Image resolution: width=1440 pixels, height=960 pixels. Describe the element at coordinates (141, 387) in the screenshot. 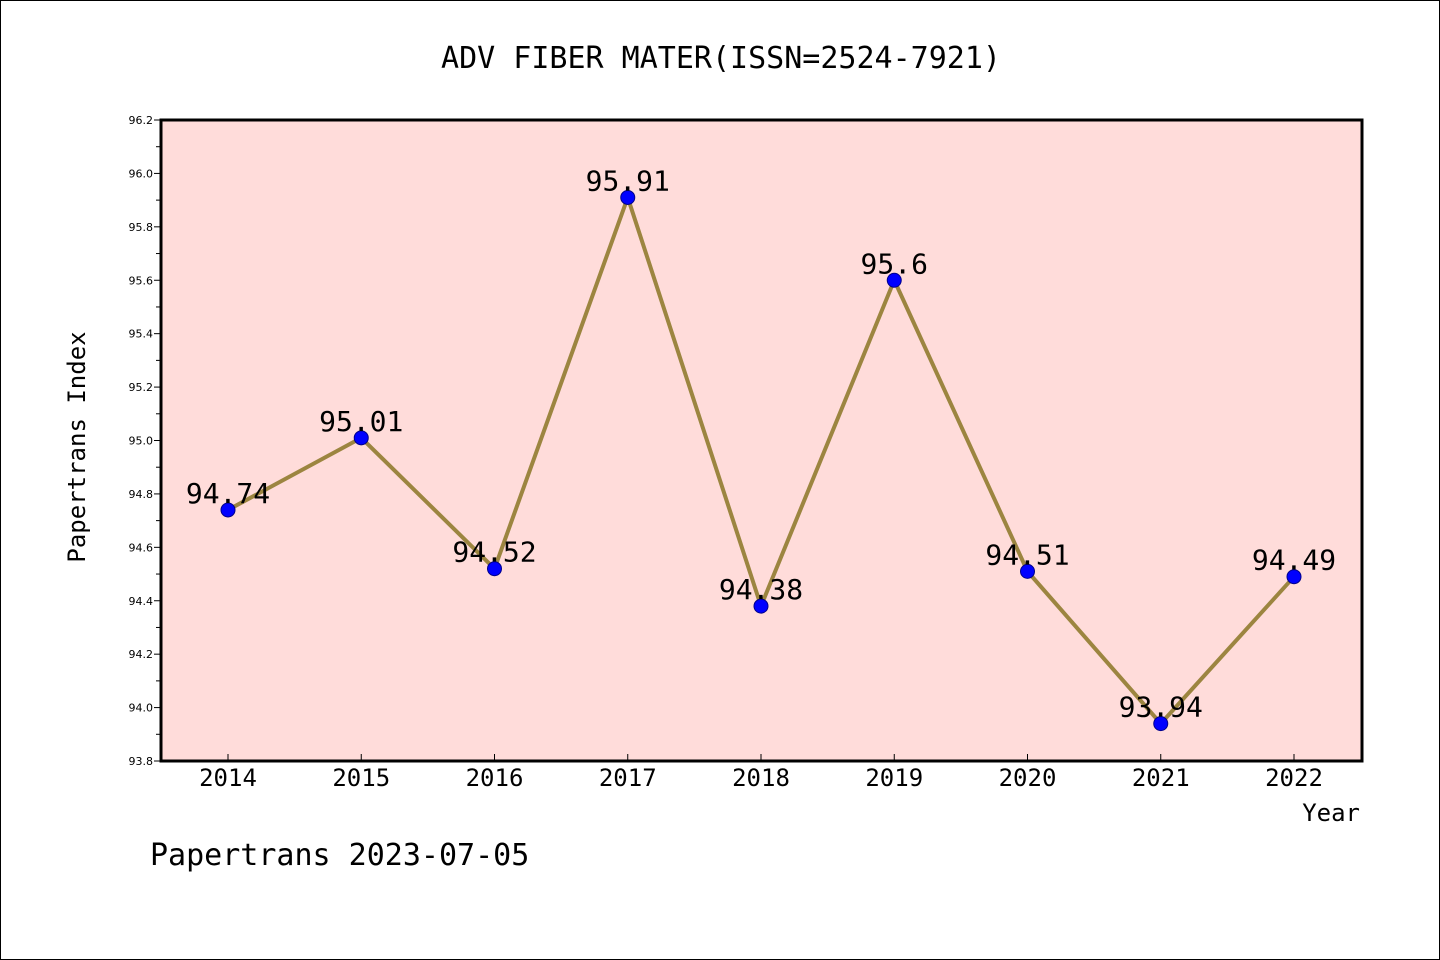

I see `y-tick-label: 95.2` at that location.